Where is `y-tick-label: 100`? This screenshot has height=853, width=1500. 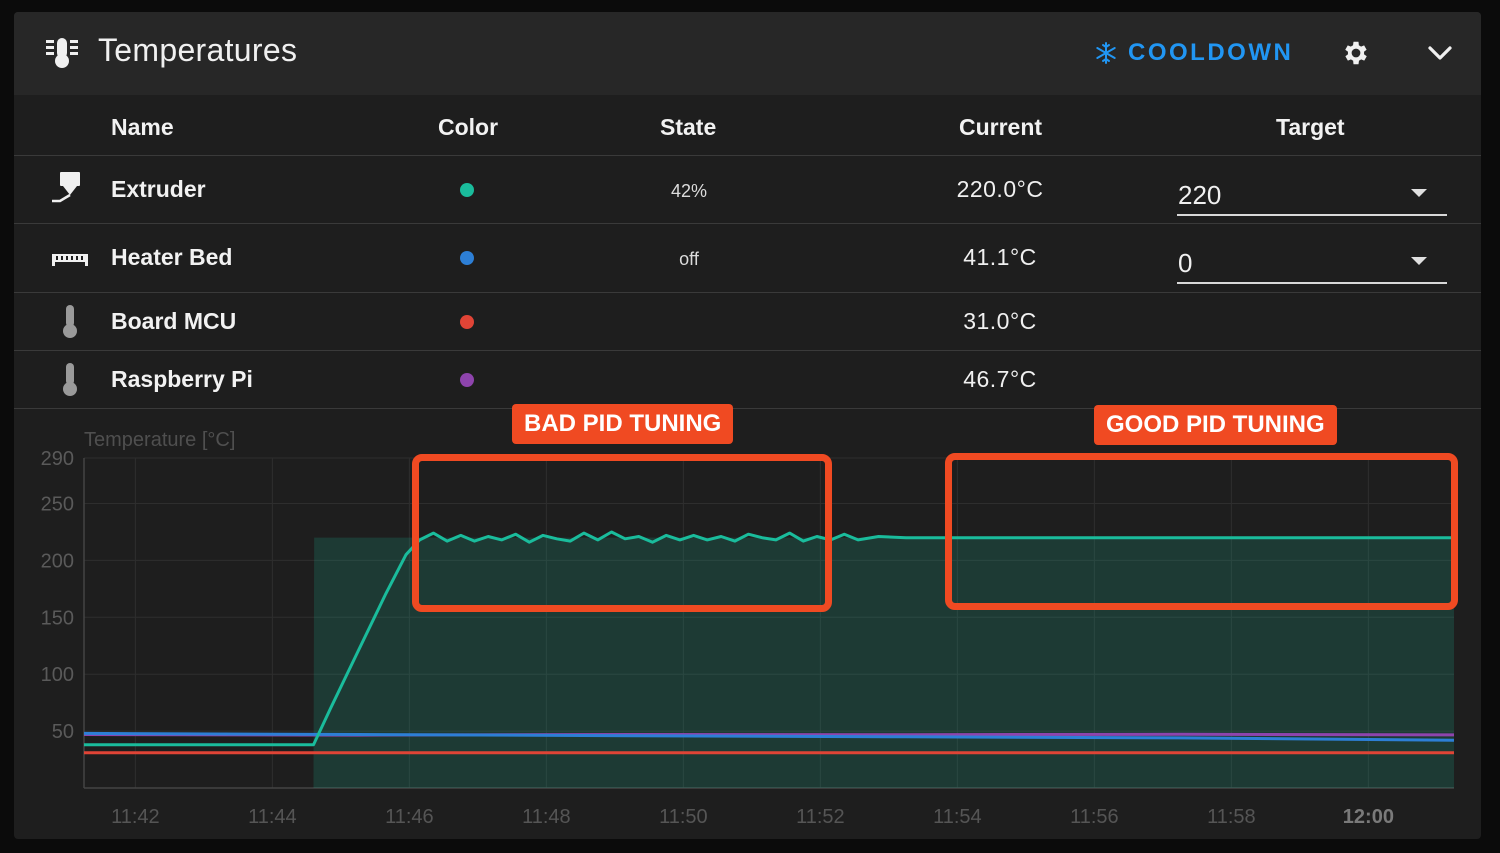
y-tick-label: 100 is located at coordinates (57, 675).